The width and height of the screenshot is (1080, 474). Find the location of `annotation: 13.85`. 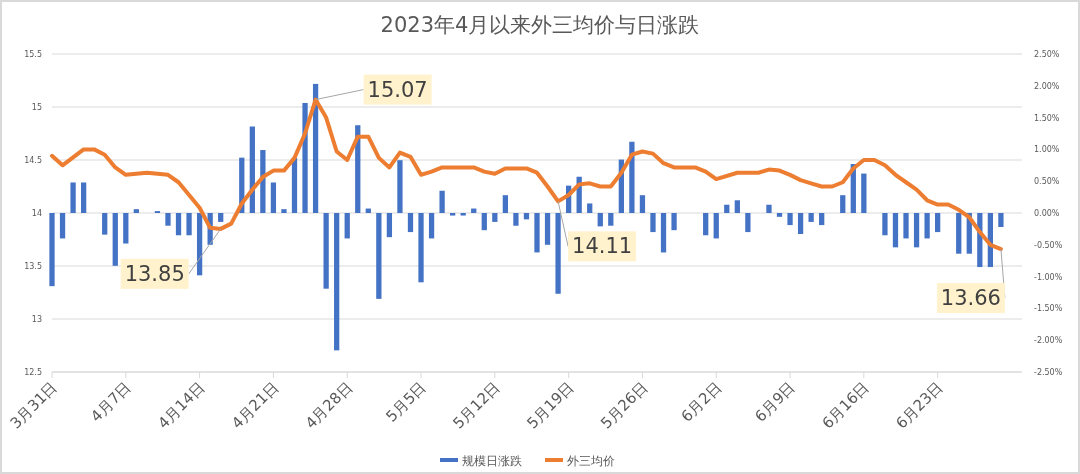

annotation: 13.85 is located at coordinates (154, 273).